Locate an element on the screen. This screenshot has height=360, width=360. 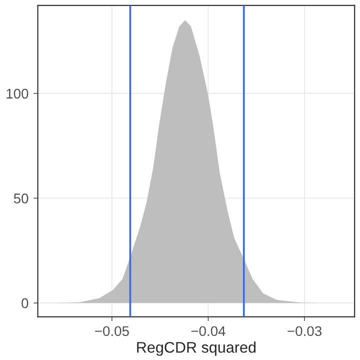
x-axis-title: RegCDR squared is located at coordinates (196, 349).